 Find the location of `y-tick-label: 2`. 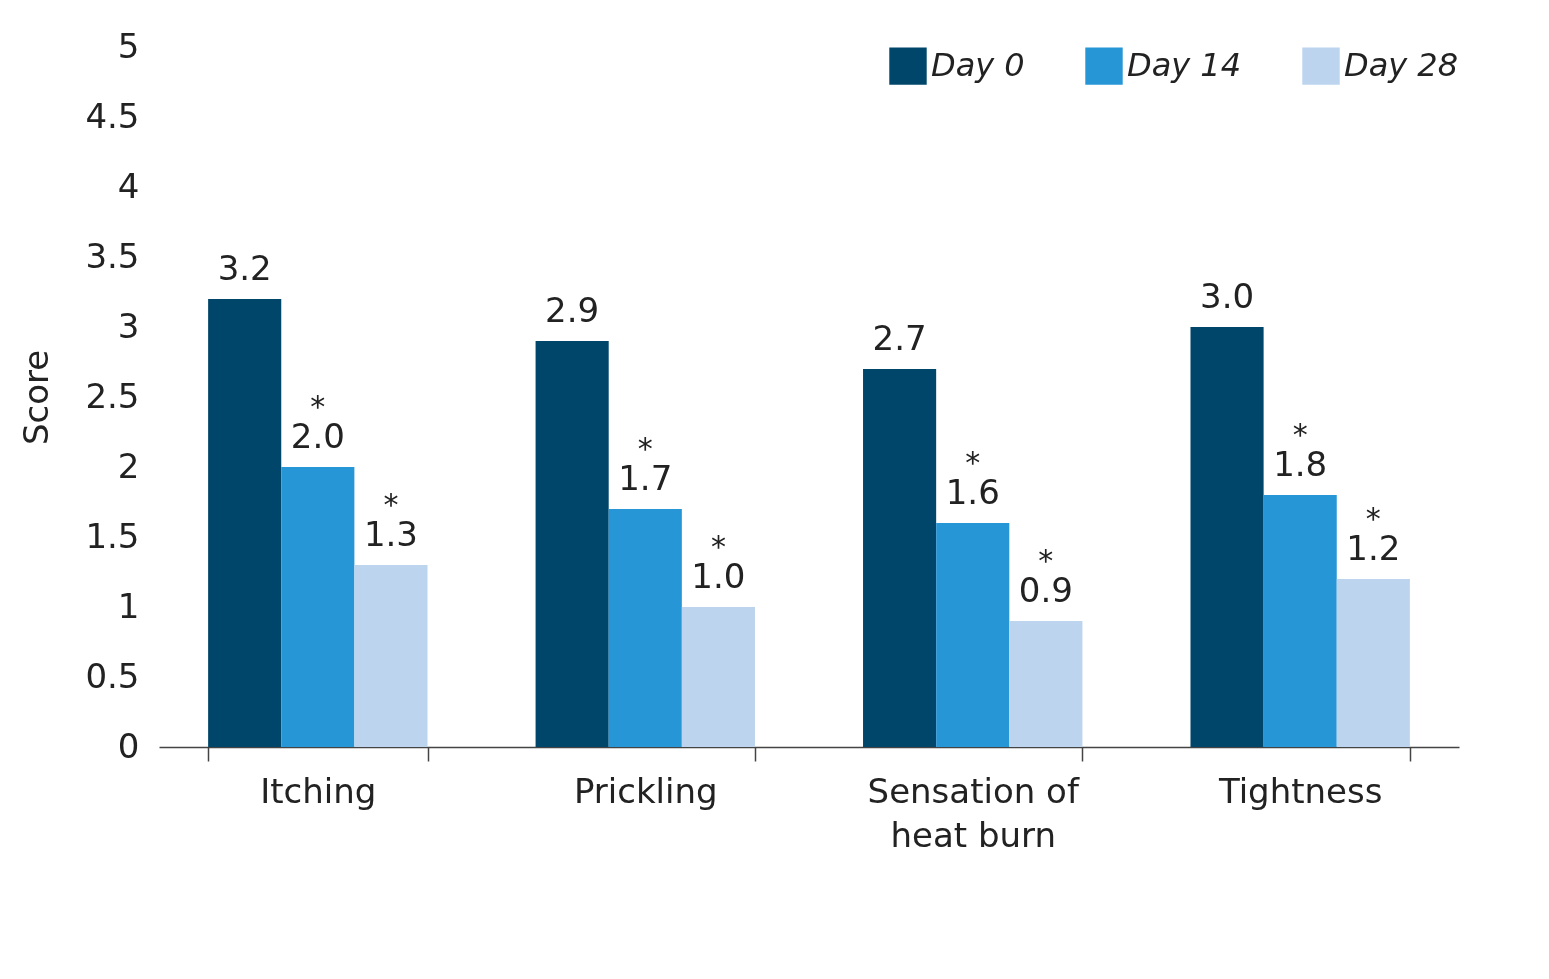

y-tick-label: 2 is located at coordinates (128, 465).